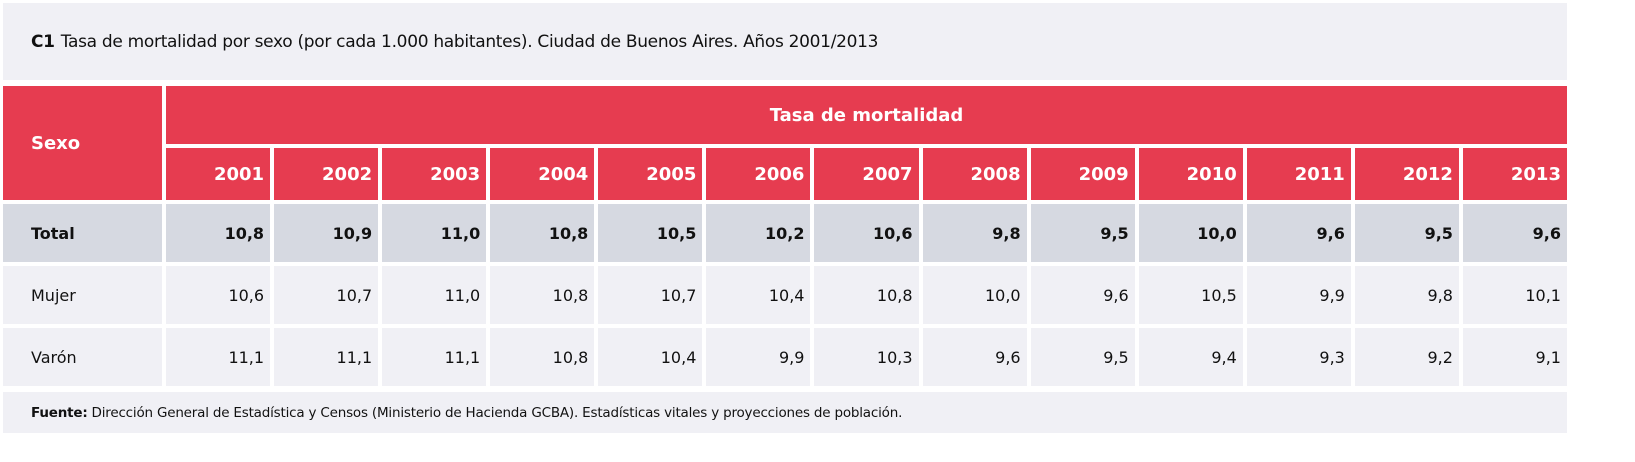  What do you see at coordinates (218, 174) in the screenshot?
I see `year-header: 2001` at bounding box center [218, 174].